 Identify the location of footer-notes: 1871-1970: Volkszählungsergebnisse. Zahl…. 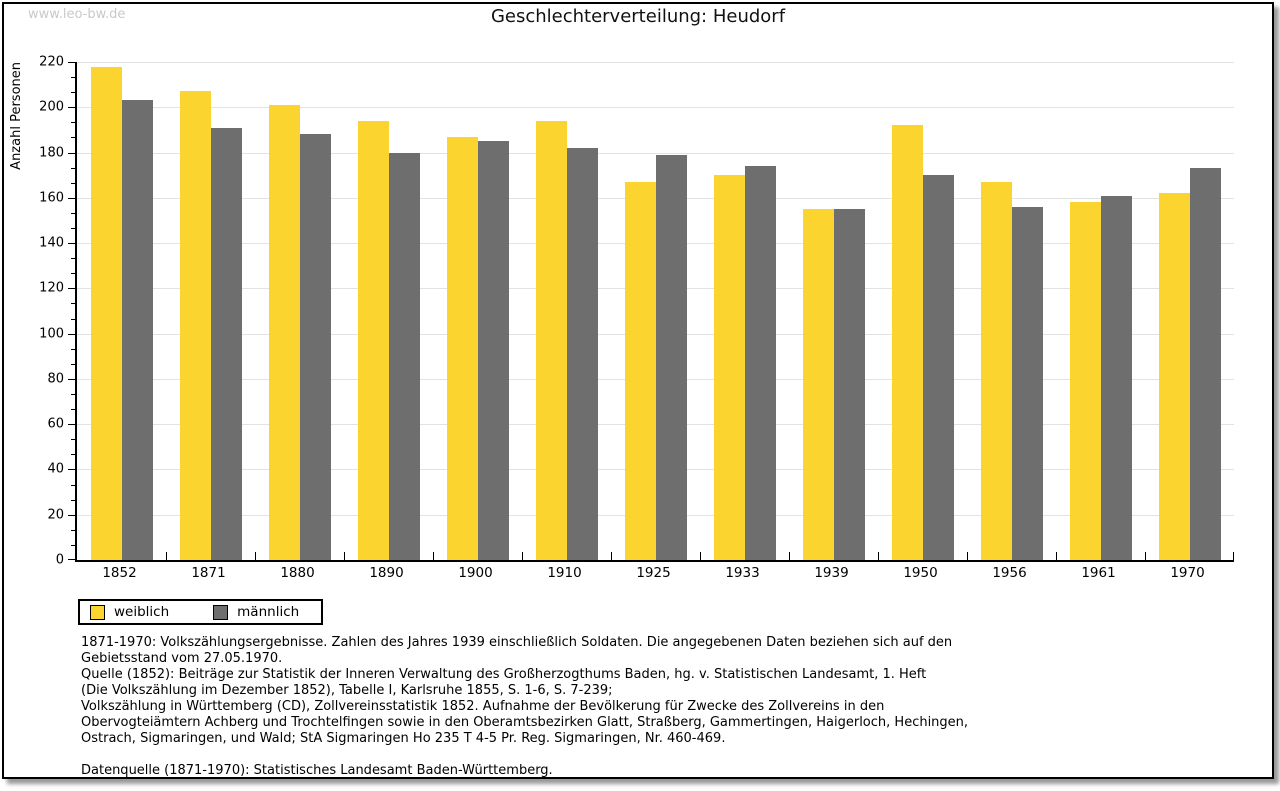
(524, 707).